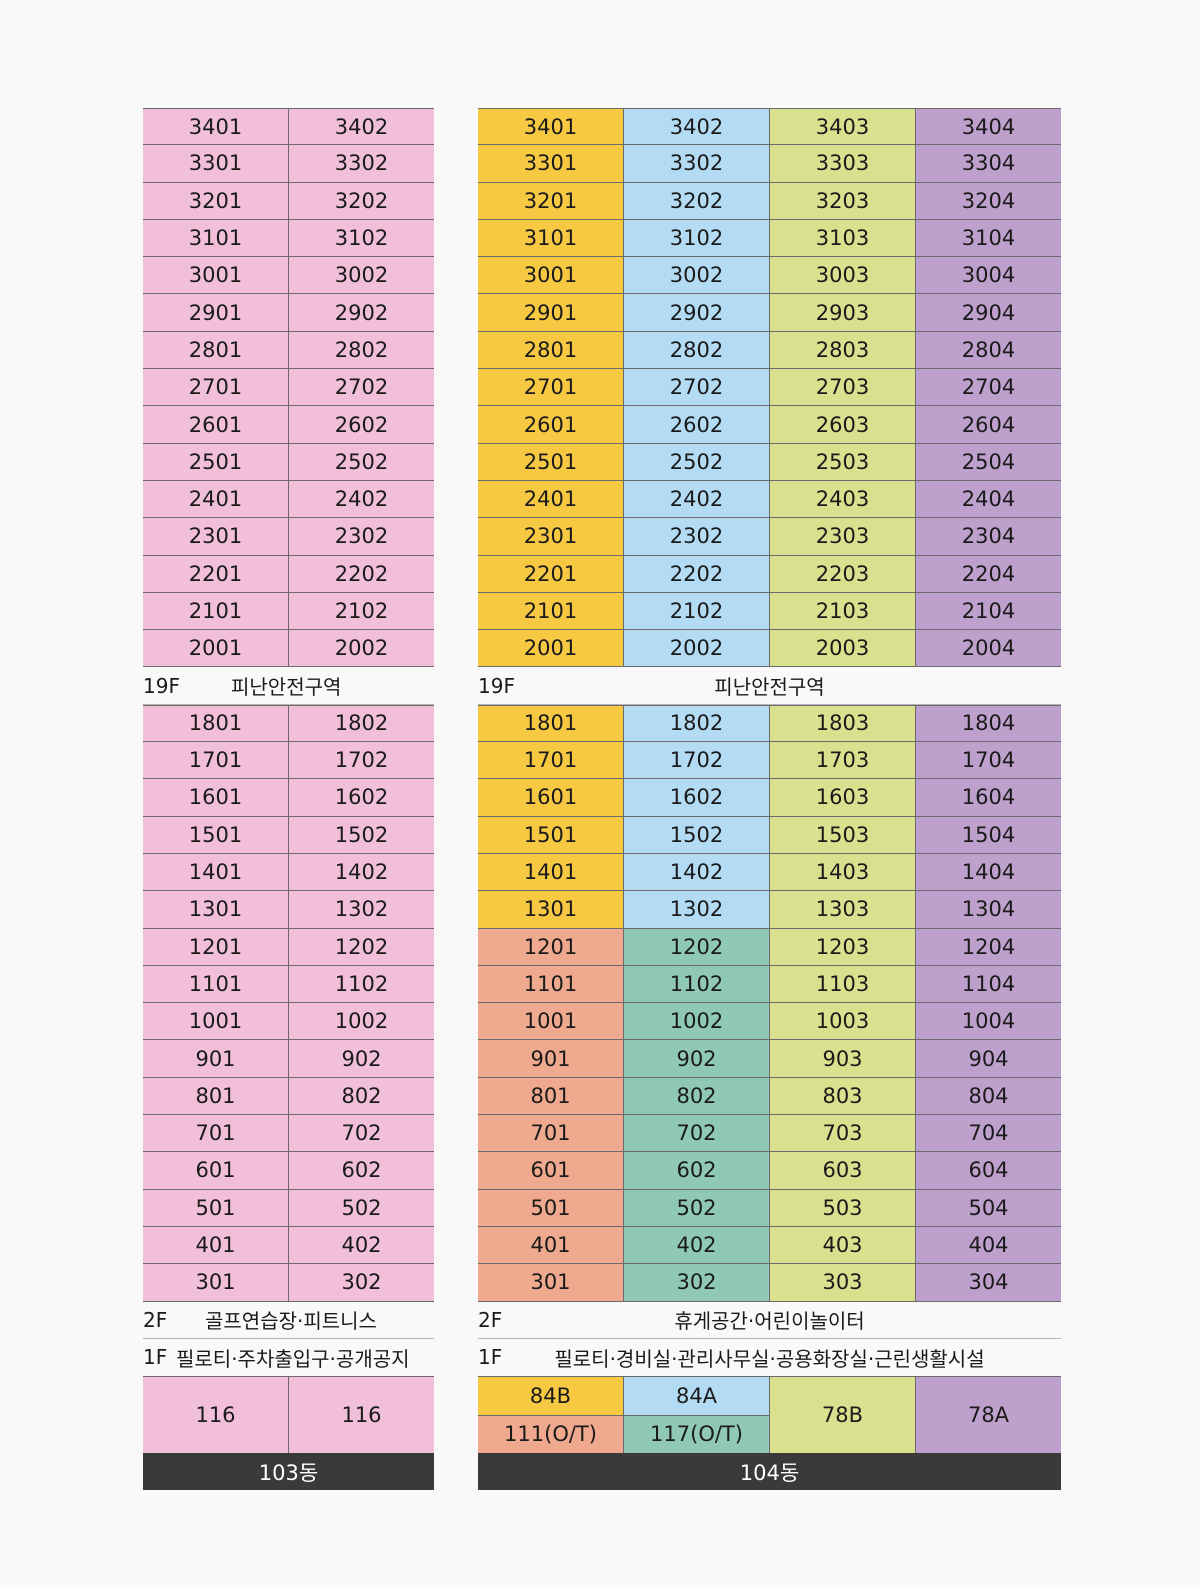 This screenshot has width=1200, height=1587. I want to click on unit-cell: 3103, so click(843, 238).